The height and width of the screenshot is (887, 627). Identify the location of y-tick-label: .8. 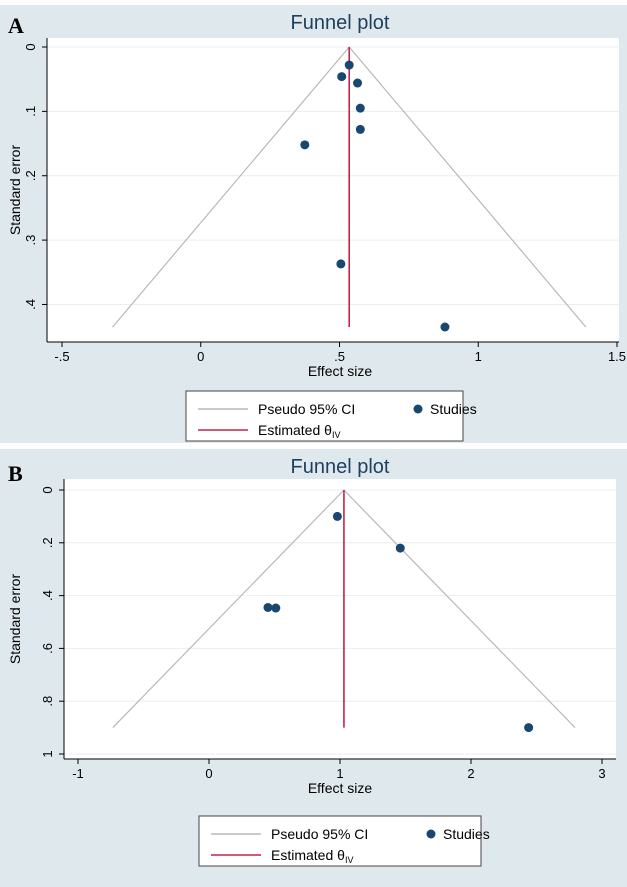
(47, 701).